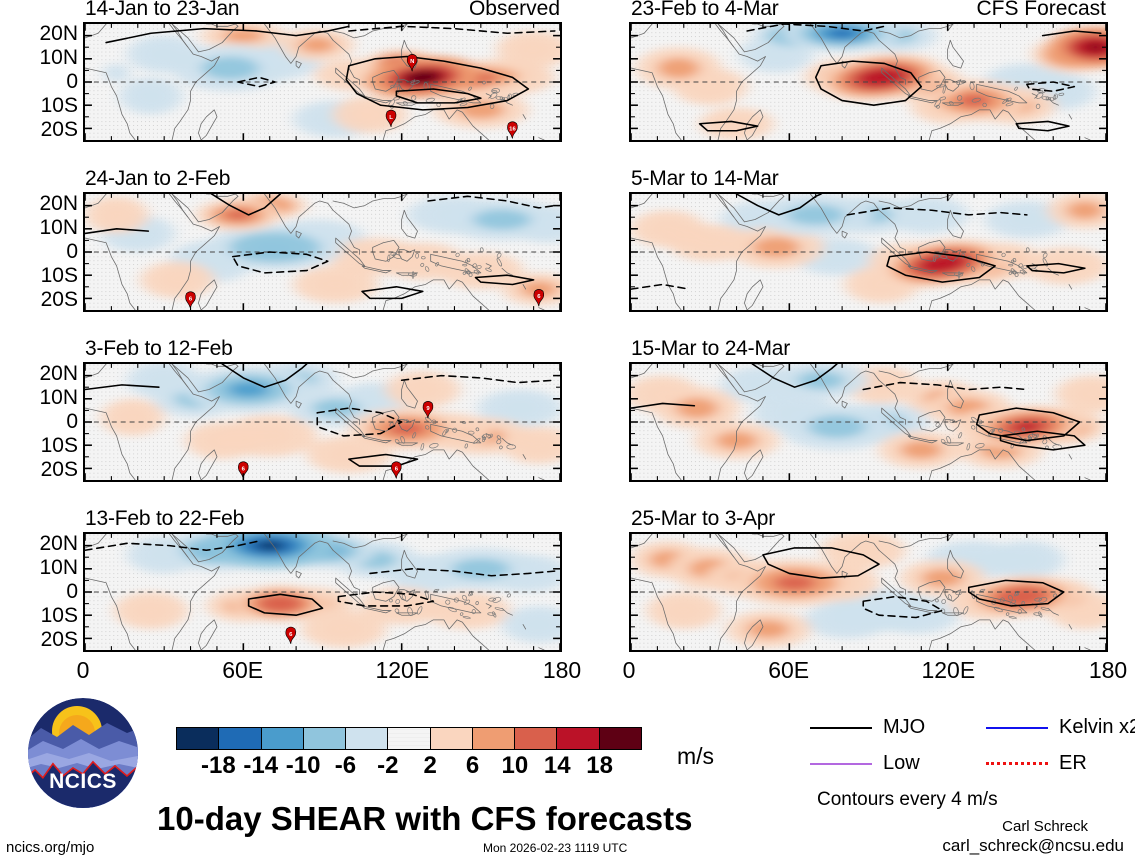 The width and height of the screenshot is (1135, 860). What do you see at coordinates (1097, 727) in the screenshot?
I see `legend-label-kelvin-x2: Kelvin x2` at bounding box center [1097, 727].